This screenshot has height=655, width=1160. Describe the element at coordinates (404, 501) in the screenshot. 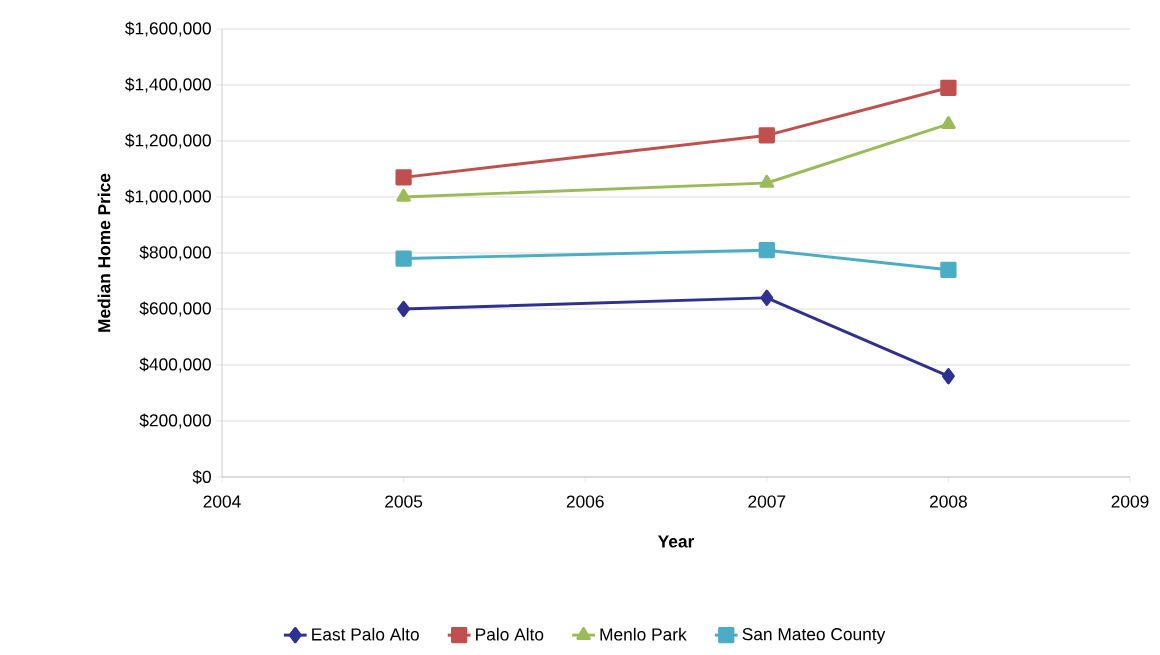

I see `x-tick-label: 2005` at that location.